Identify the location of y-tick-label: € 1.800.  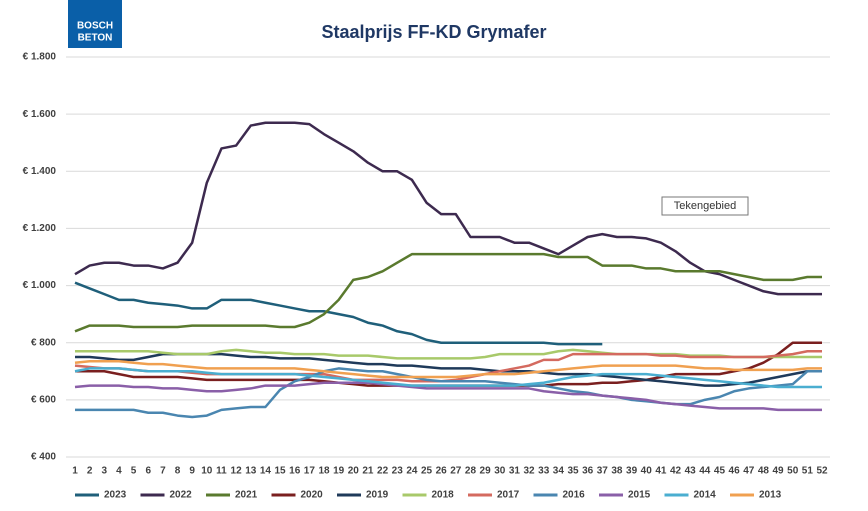
(40, 57).